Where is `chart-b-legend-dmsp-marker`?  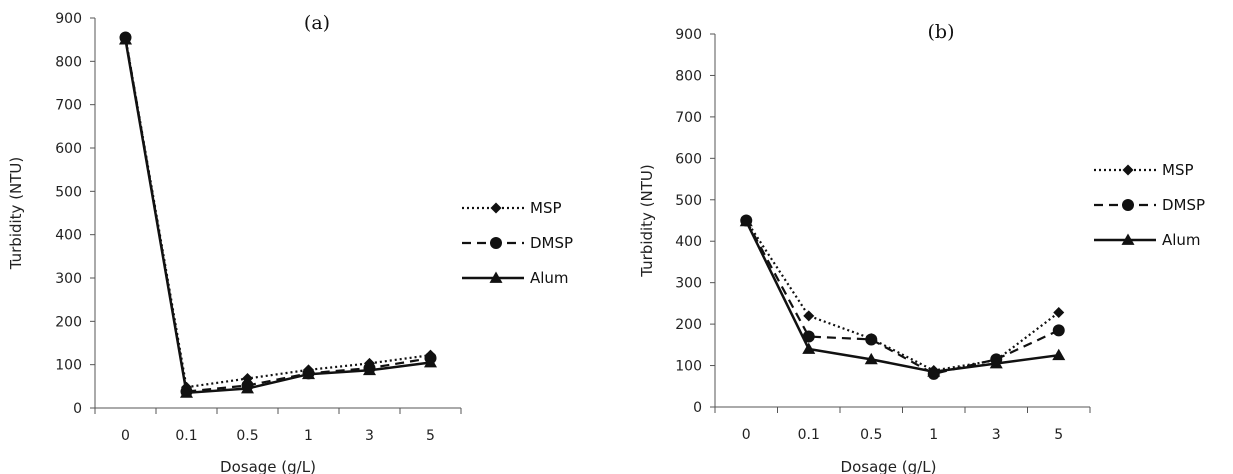
chart-b-legend-dmsp-marker is located at coordinates (1128, 205).